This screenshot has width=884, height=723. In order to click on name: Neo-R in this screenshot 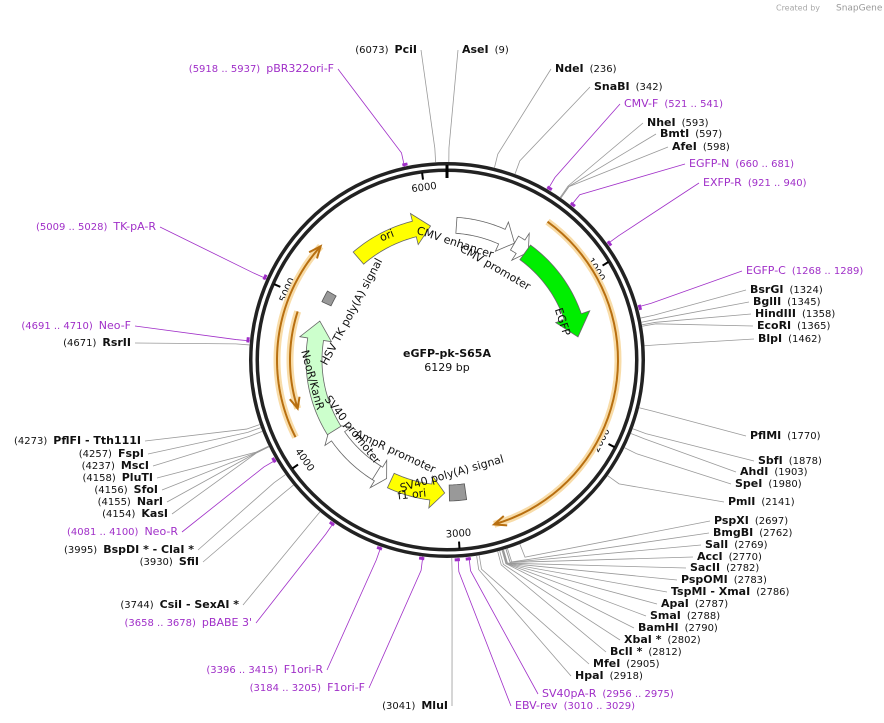, I will do `click(161, 531)`.